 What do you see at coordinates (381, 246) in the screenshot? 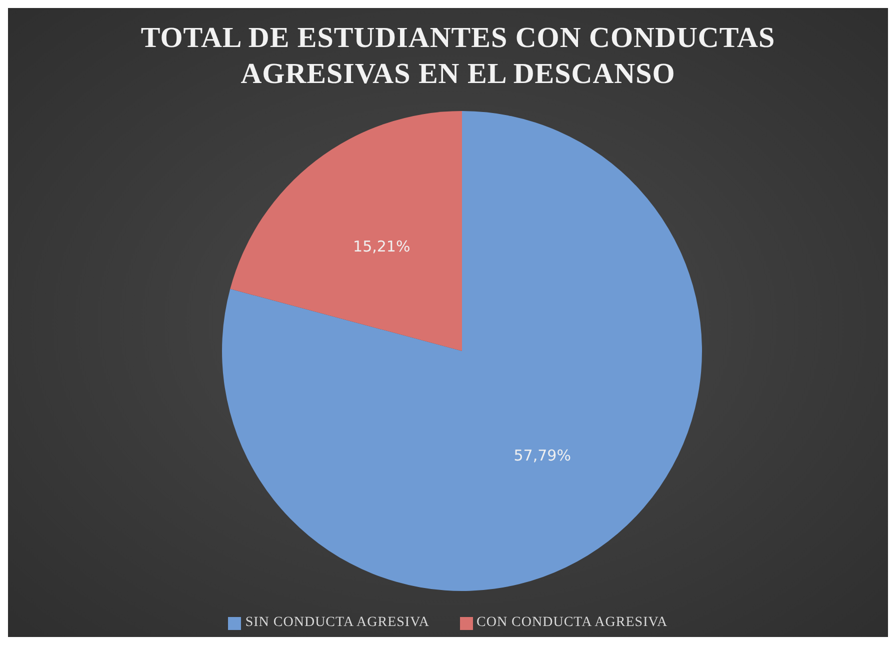
I see `data-label: 15,21%` at bounding box center [381, 246].